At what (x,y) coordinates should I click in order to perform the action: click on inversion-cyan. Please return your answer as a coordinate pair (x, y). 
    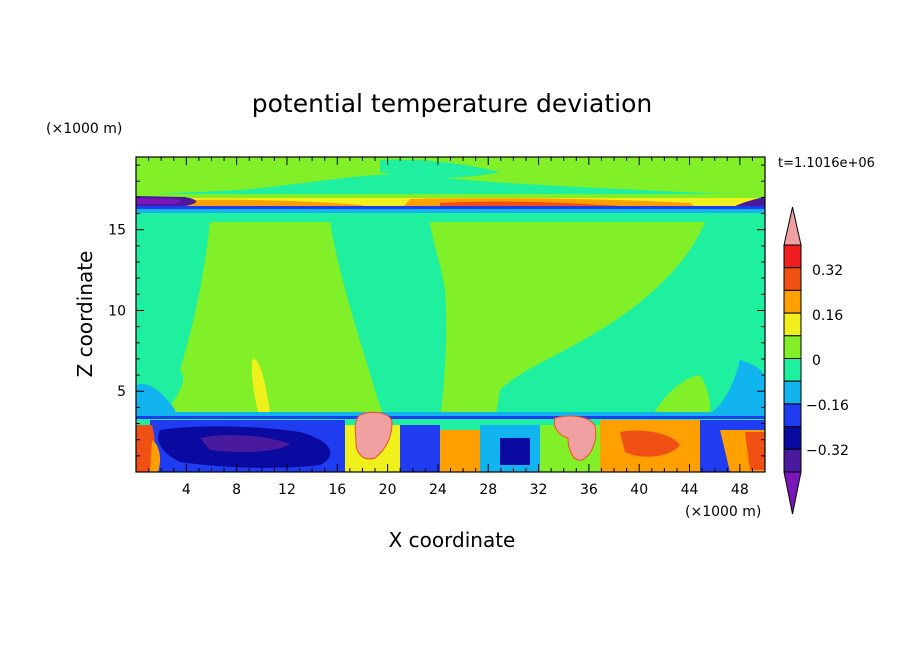
    Looking at the image, I should click on (450, 415).